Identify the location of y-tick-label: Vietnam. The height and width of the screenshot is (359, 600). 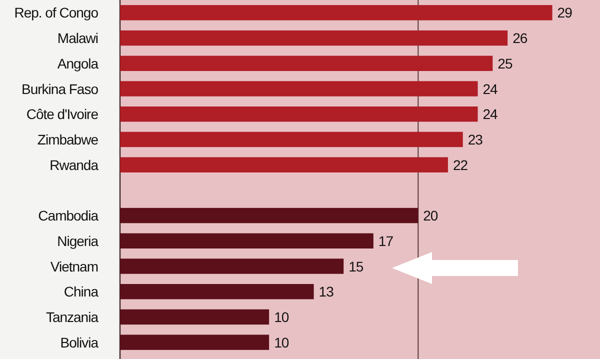
(74, 266).